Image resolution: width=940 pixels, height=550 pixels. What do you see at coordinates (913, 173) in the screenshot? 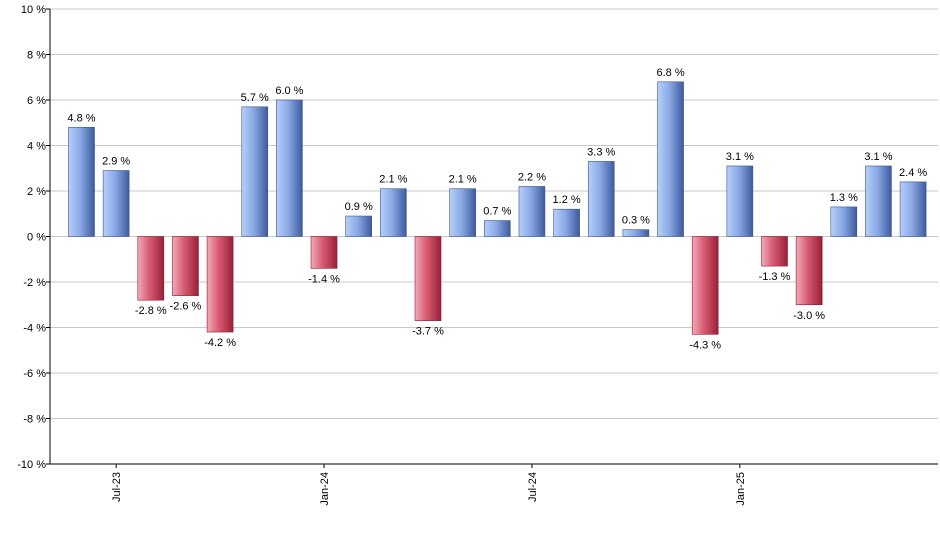
I see `bar-data-label: 2.4 %` at bounding box center [913, 173].